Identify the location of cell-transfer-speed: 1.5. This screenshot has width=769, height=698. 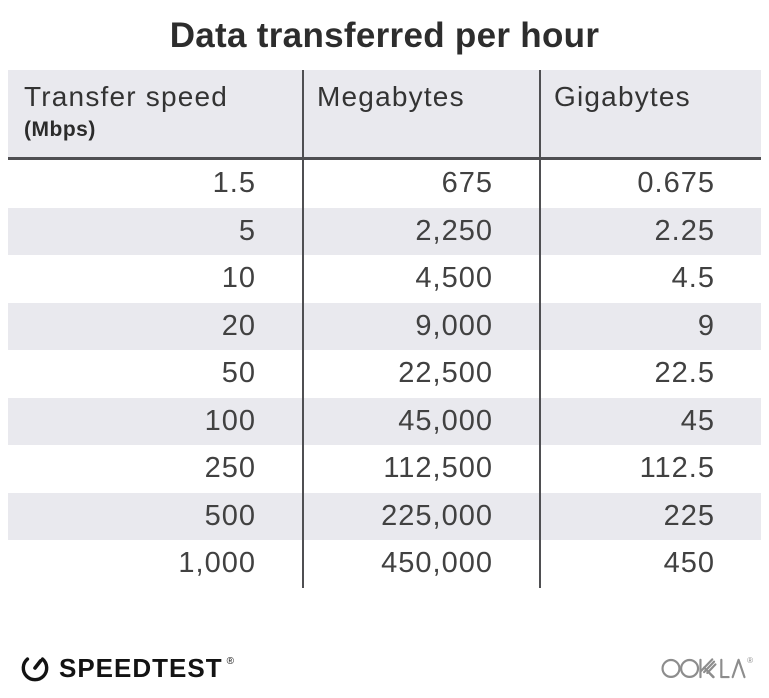
(234, 183).